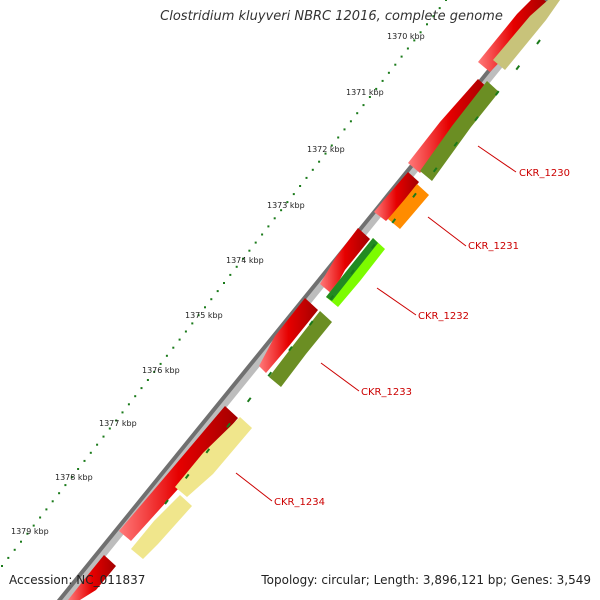  What do you see at coordinates (161, 370) in the screenshot?
I see `ruler-label: 1376 kbp` at bounding box center [161, 370].